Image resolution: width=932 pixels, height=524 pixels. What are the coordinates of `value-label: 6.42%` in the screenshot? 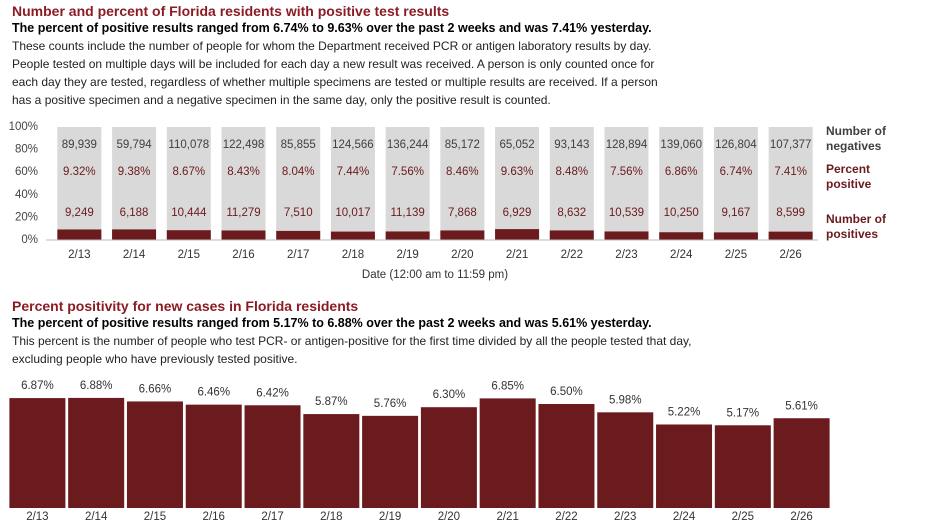 It's located at (272, 393).